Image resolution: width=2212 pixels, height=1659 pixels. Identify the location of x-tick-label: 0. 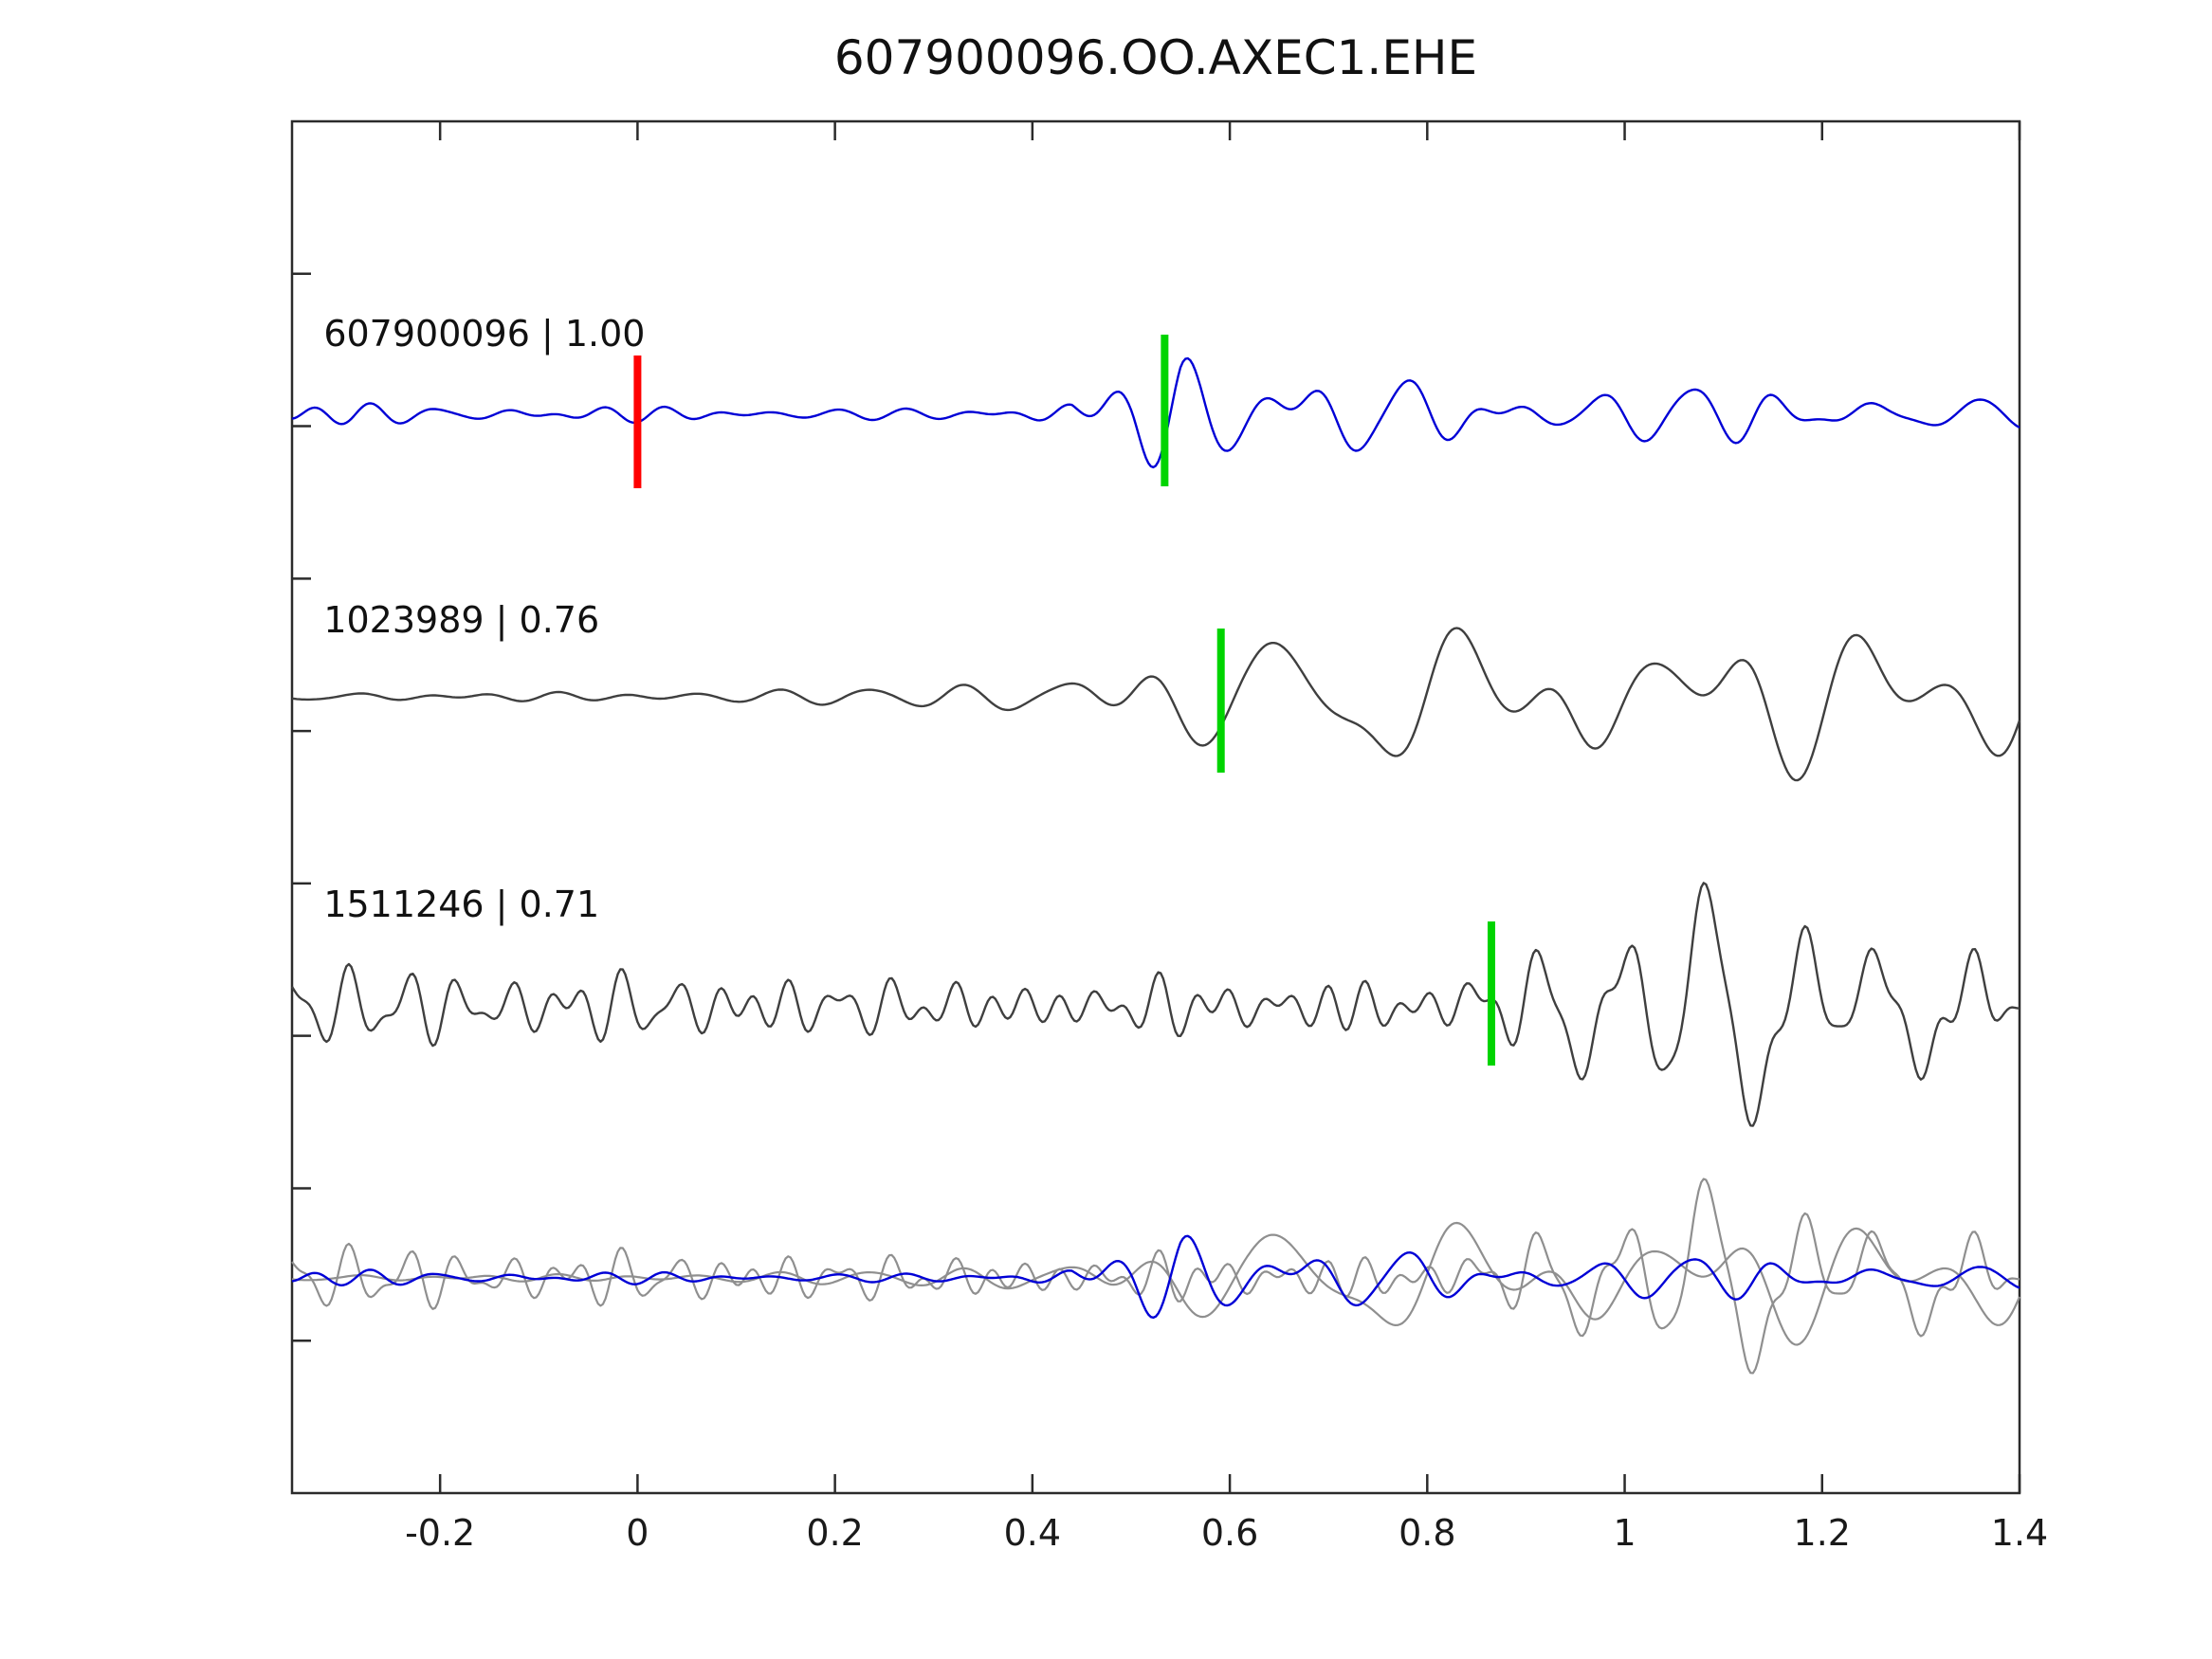
(637, 1533).